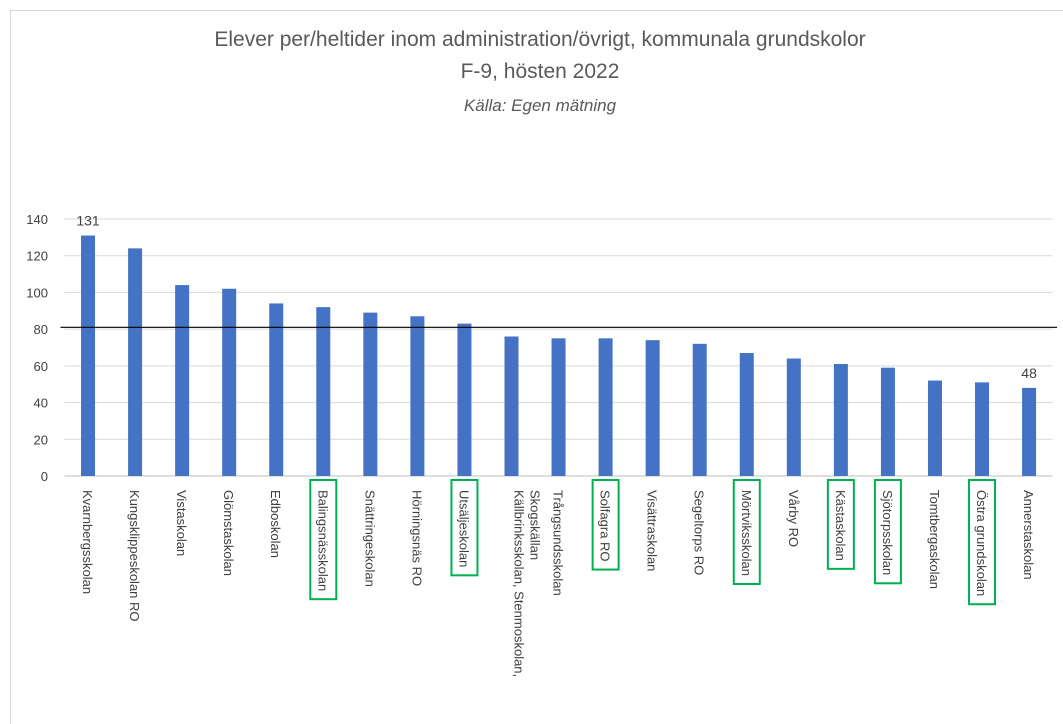 The width and height of the screenshot is (1063, 724). What do you see at coordinates (534, 525) in the screenshot?
I see `label-line: Skogskällan` at bounding box center [534, 525].